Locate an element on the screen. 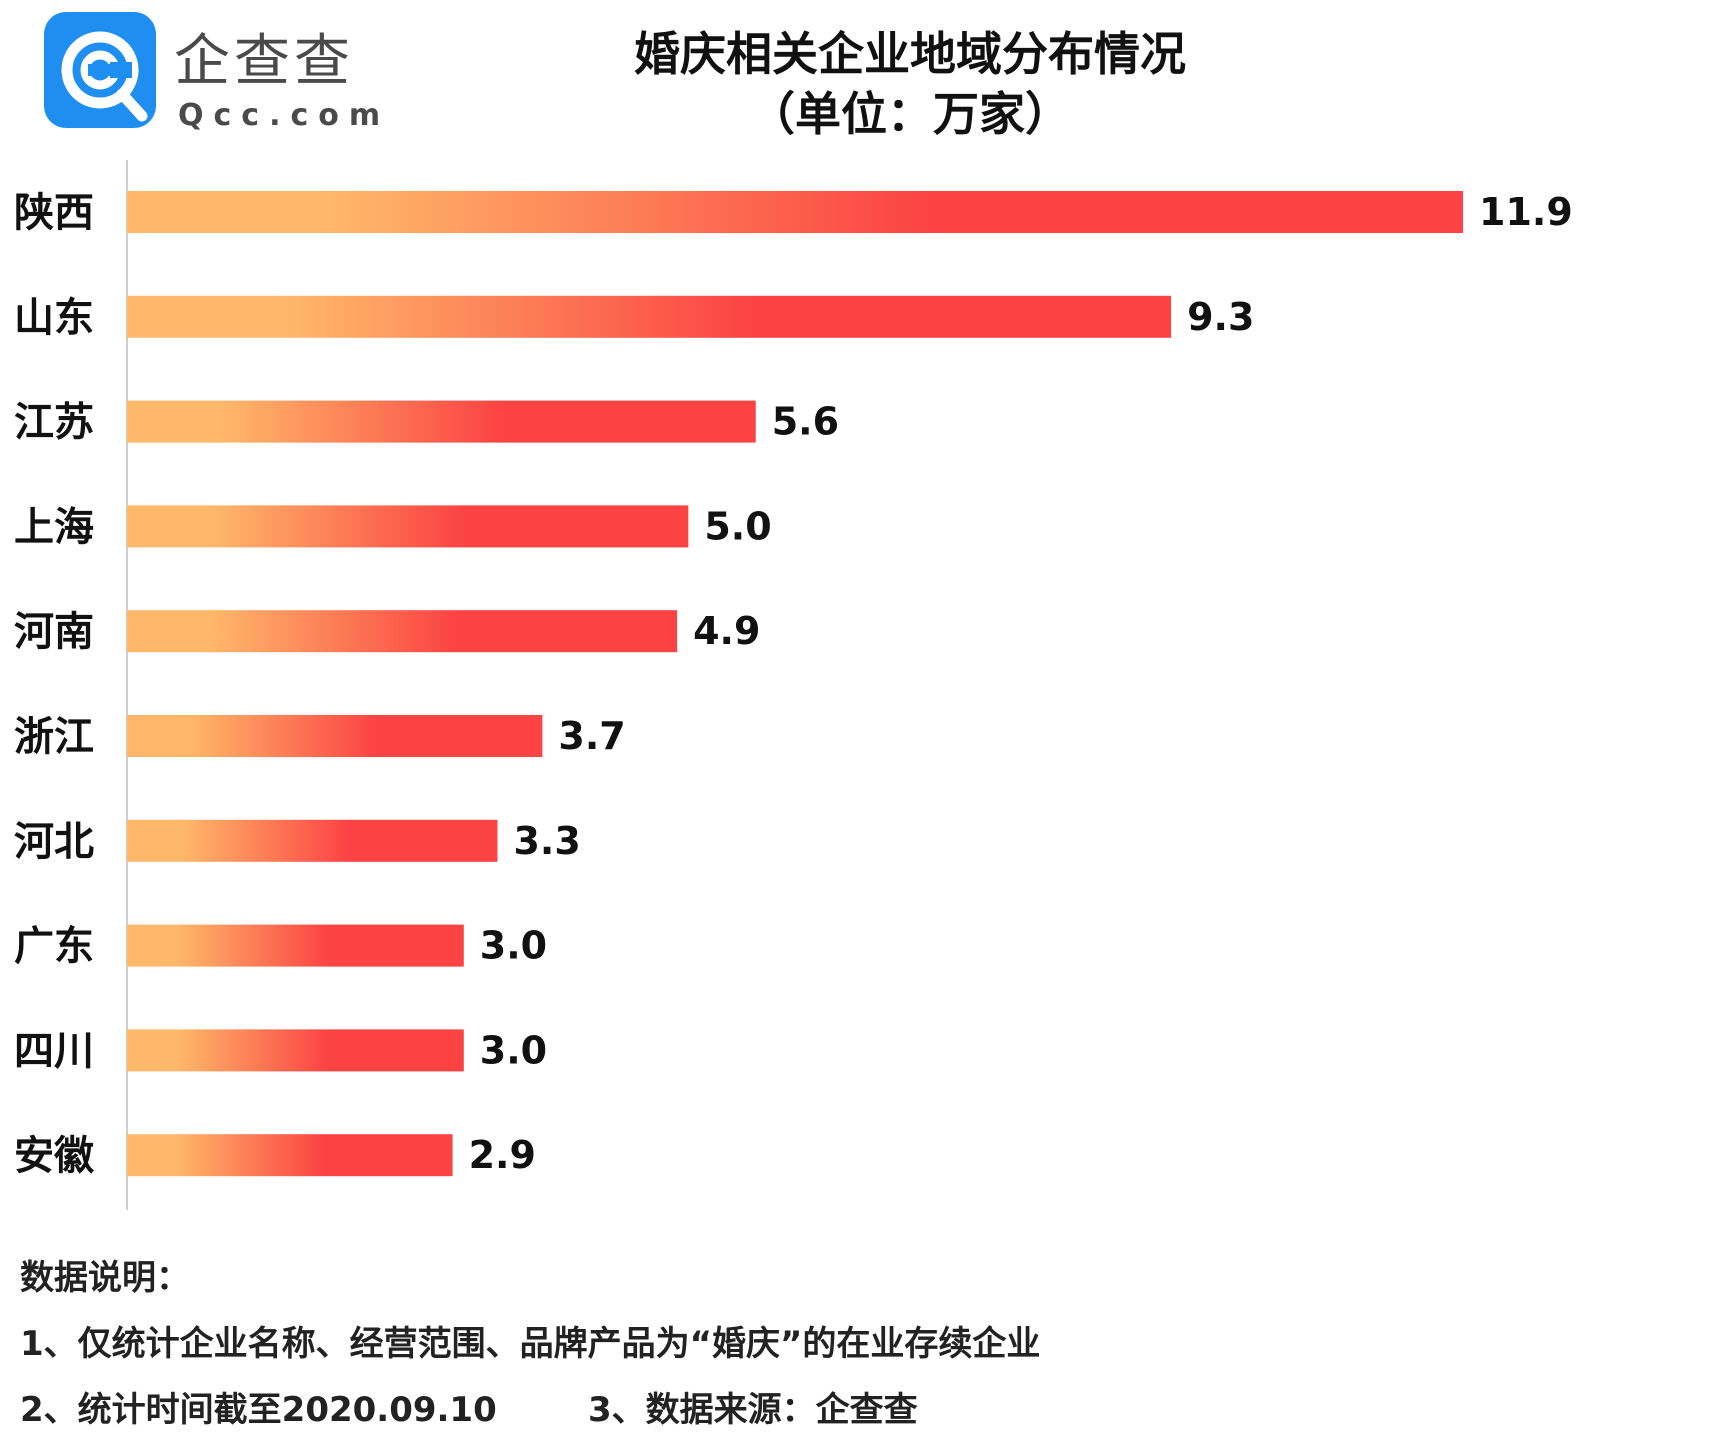 The width and height of the screenshot is (1716, 1444). logo-name-en: Qcc.com is located at coordinates (284, 115).